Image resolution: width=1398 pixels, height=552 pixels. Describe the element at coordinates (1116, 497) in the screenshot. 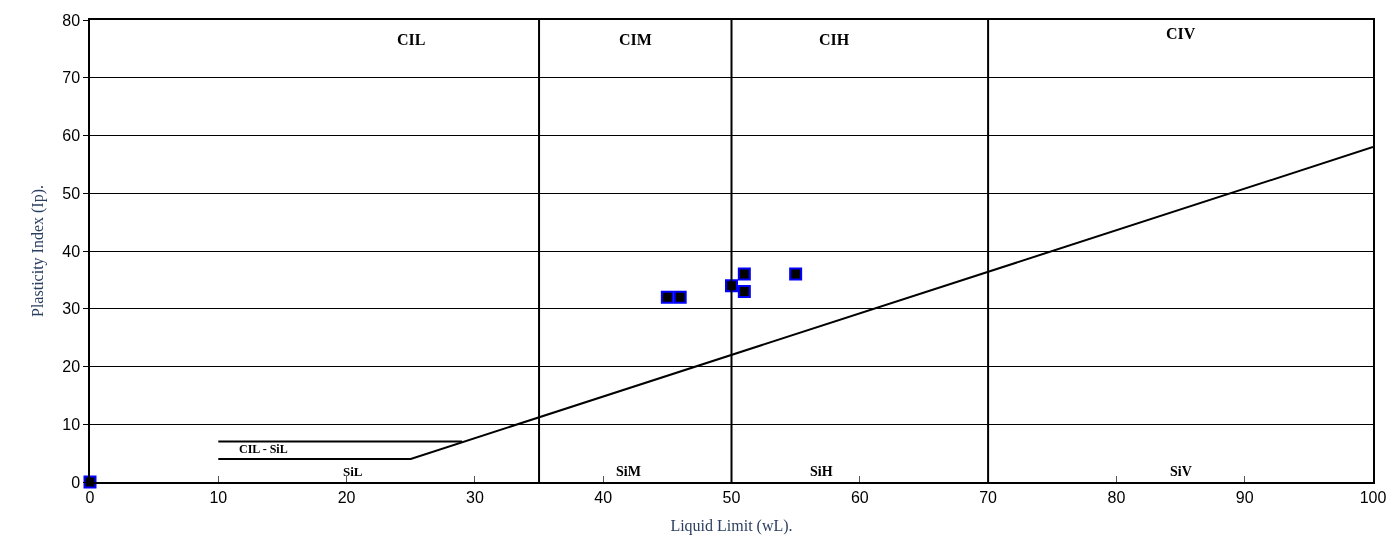

I see `x-tick-label: 80` at that location.